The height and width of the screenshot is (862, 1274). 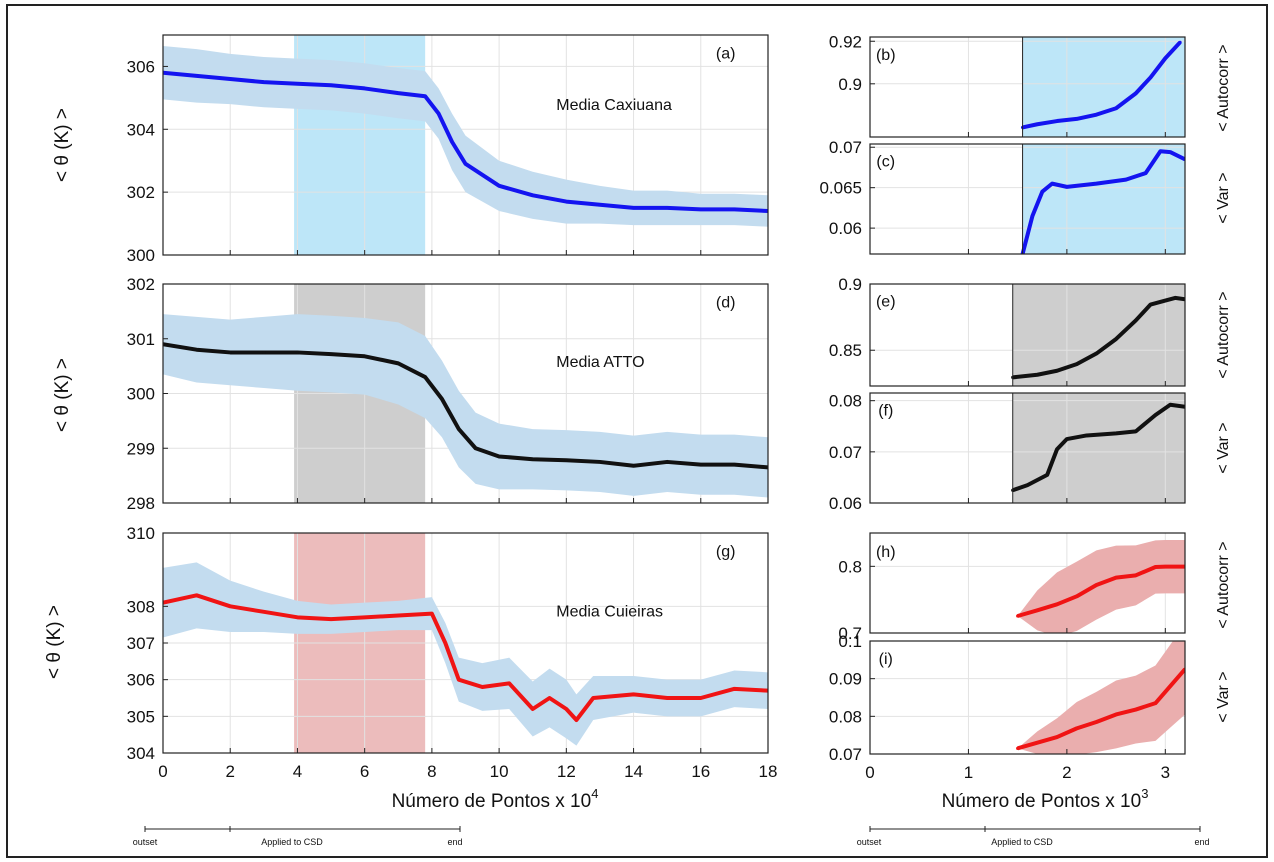 What do you see at coordinates (62, 145) in the screenshot?
I see `y-axis-label-a: < θ (K) >` at bounding box center [62, 145].